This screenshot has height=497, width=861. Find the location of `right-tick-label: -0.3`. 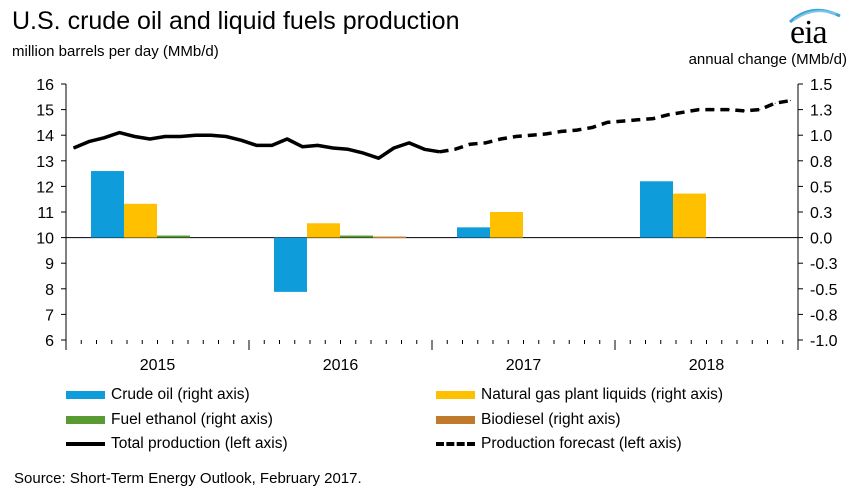

right-tick-label: -0.3 is located at coordinates (824, 264).